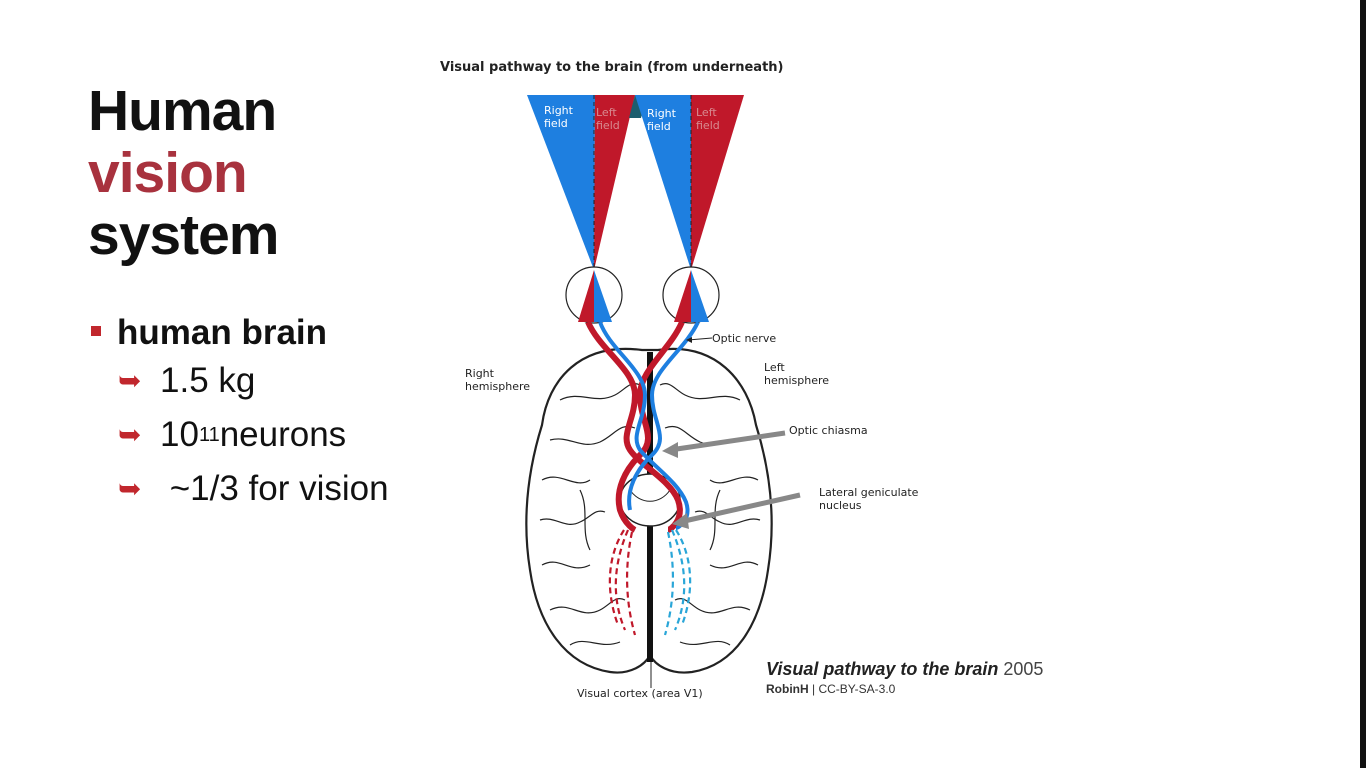 The image size is (1366, 768). Describe the element at coordinates (558, 117) in the screenshot. I see `label-right-field-a: Right field` at that location.